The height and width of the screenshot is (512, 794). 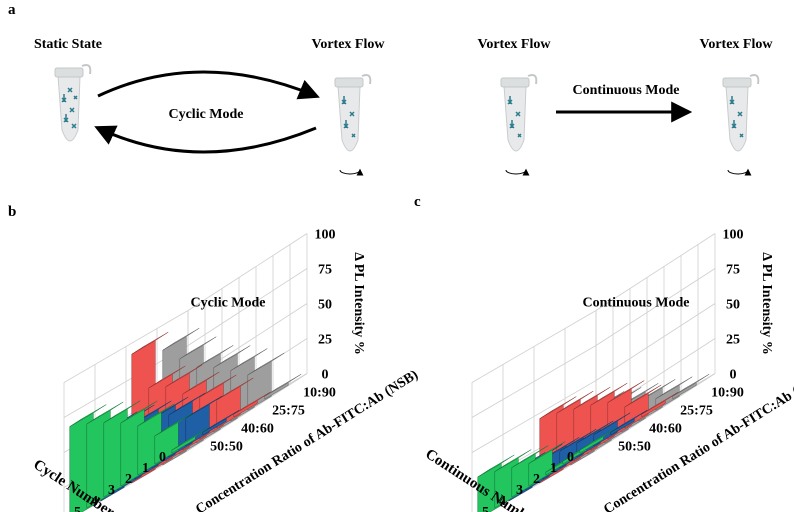 What do you see at coordinates (349, 44) in the screenshot?
I see `label-vortex-flow-1: Vortex Flow` at bounding box center [349, 44].